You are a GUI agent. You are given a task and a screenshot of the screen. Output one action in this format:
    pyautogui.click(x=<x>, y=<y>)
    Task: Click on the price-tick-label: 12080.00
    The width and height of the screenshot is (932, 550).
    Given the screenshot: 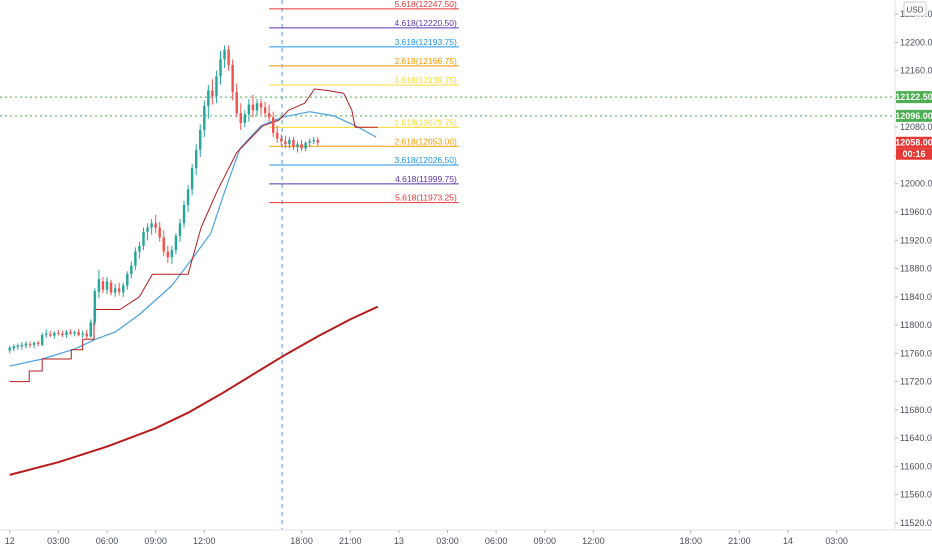 What is the action you would take?
    pyautogui.click(x=916, y=127)
    